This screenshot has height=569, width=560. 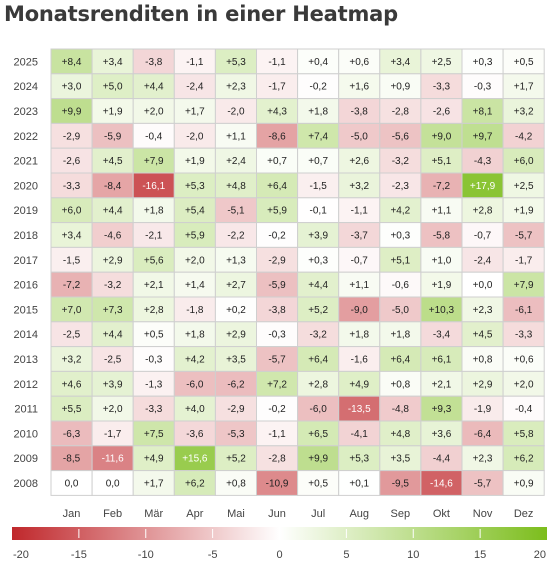 I want to click on cell-value-label: -0,3, so click(x=154, y=360).